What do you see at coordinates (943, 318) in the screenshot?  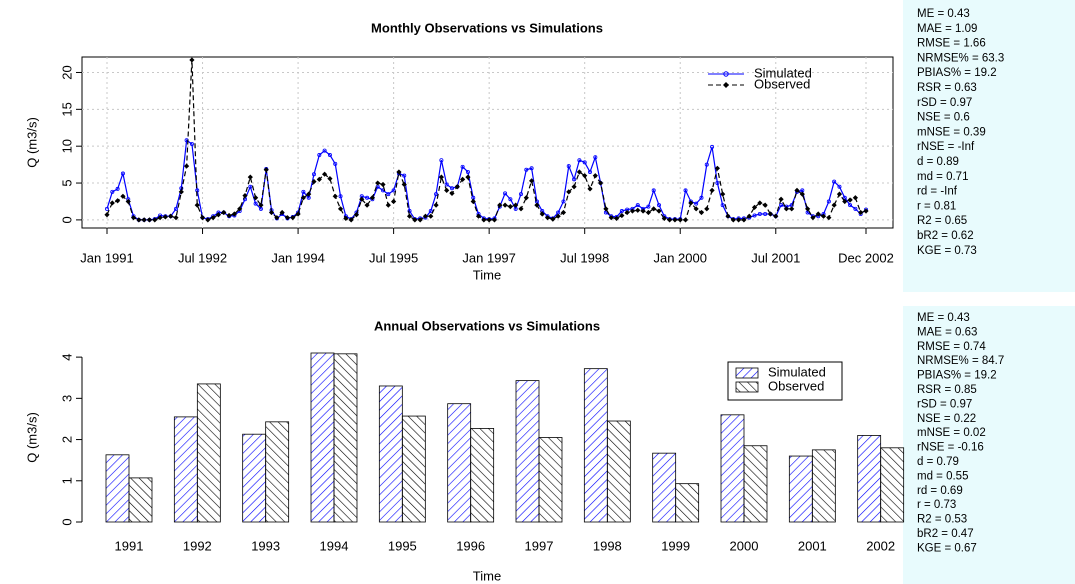 I see `stat-line: ME = 0.43` at bounding box center [943, 318].